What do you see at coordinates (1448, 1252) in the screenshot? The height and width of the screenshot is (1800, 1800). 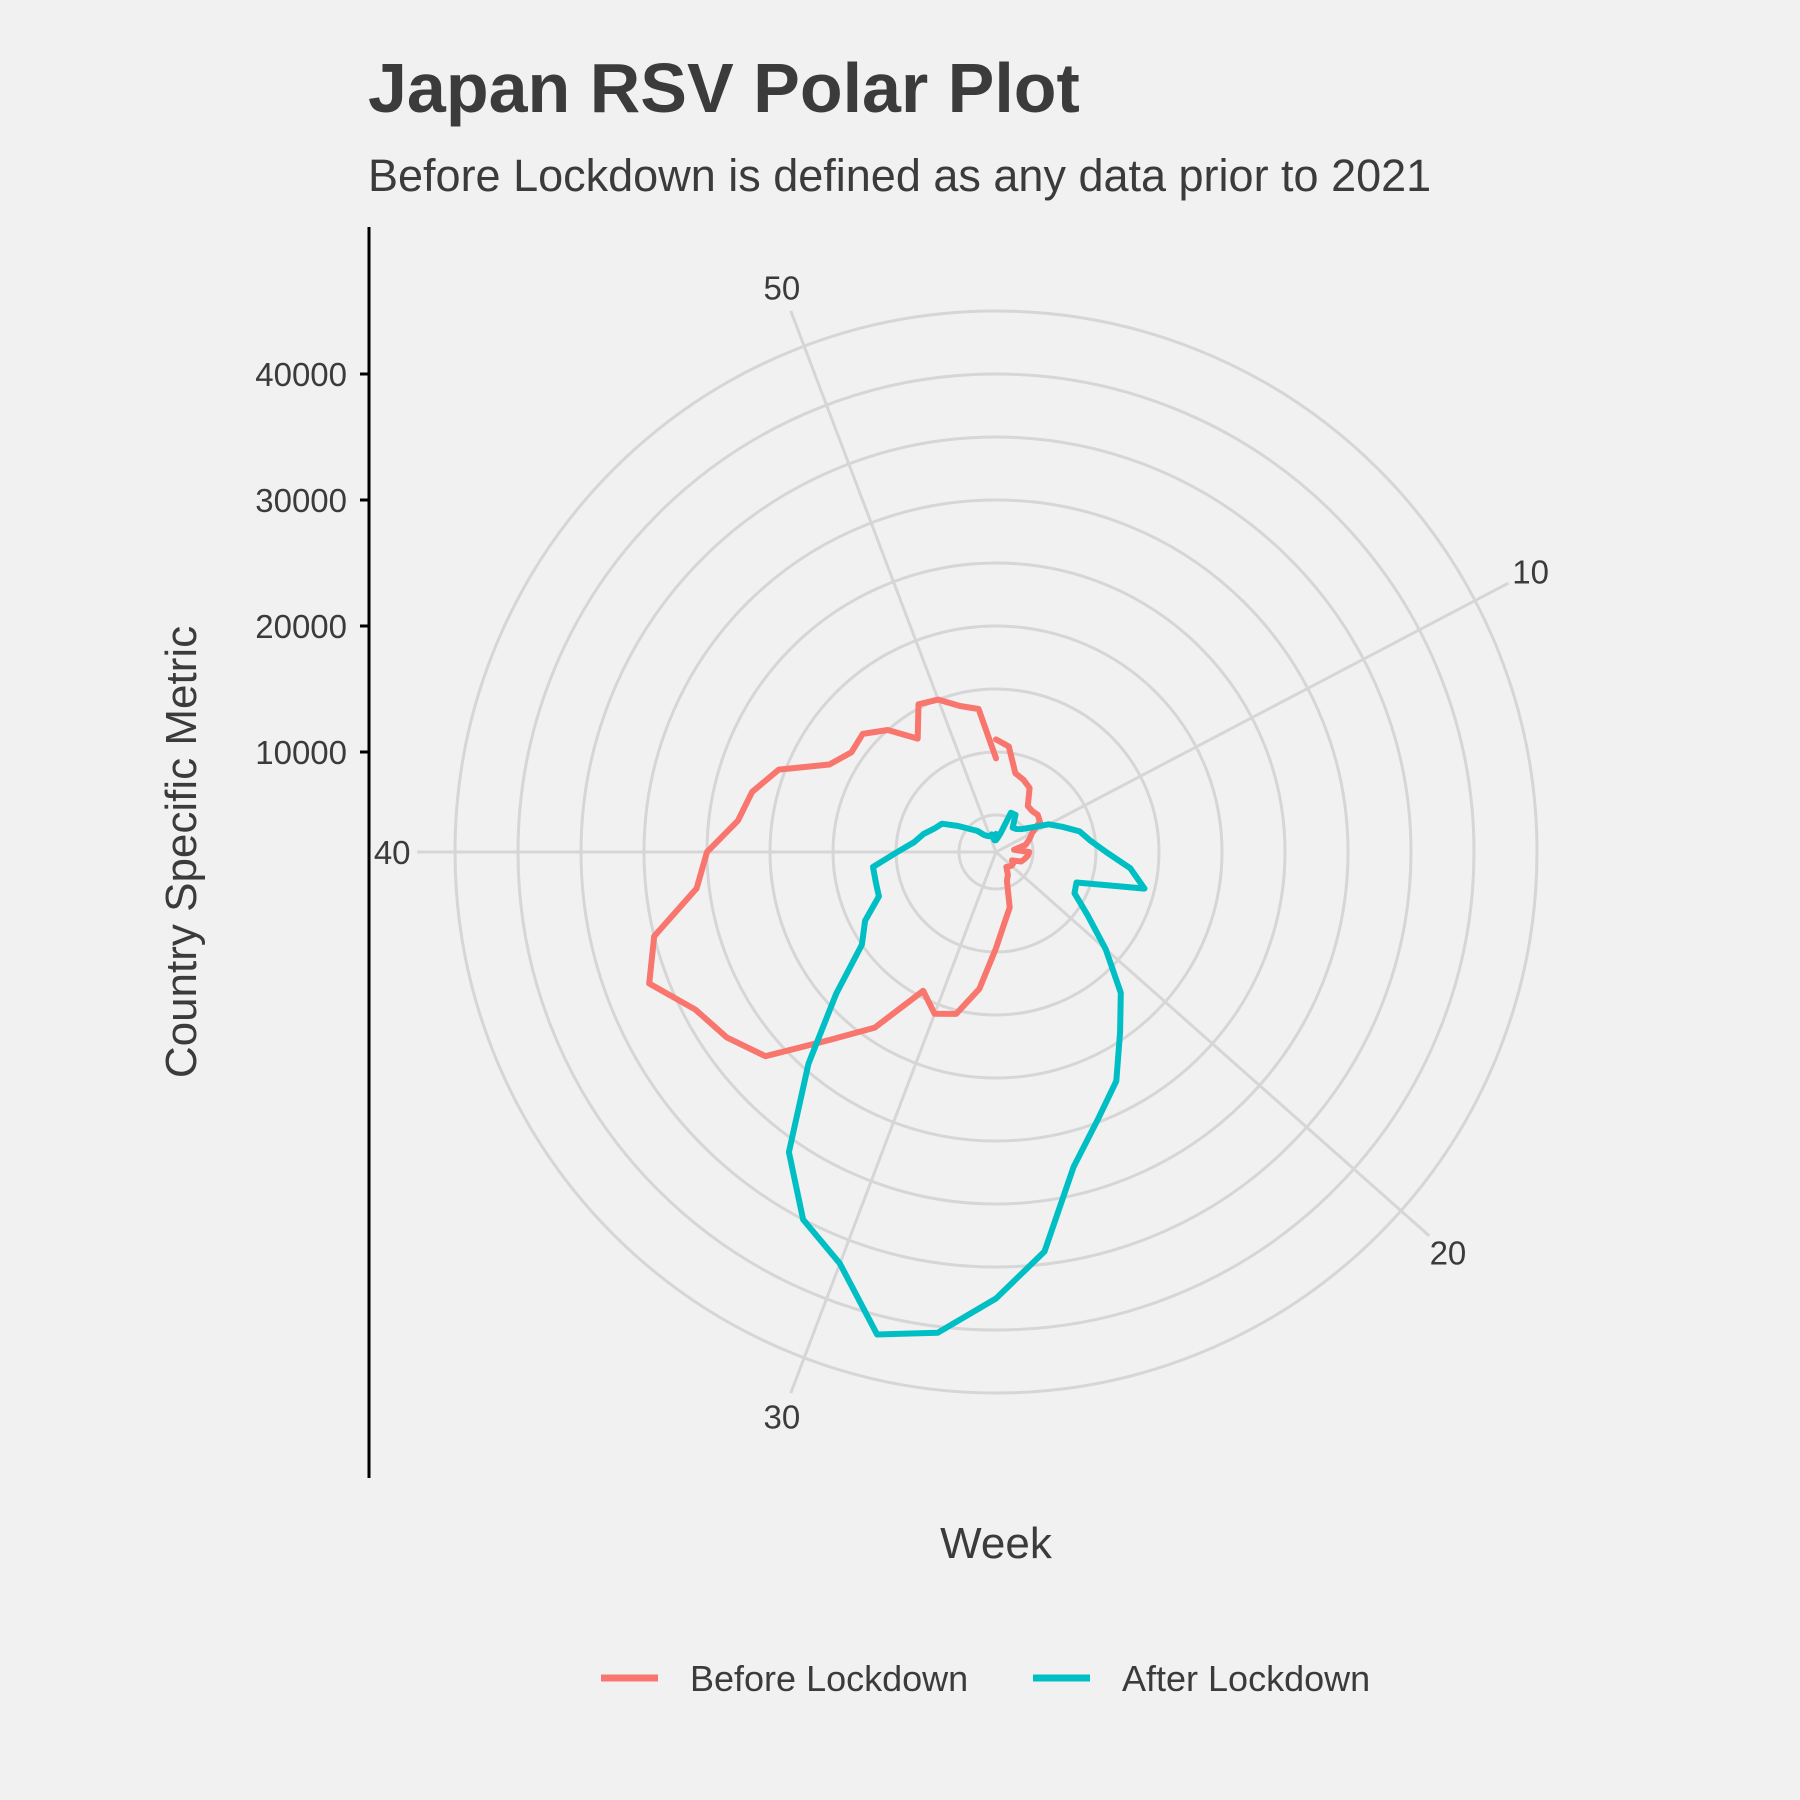 I see `angular-tick-label: 20` at bounding box center [1448, 1252].